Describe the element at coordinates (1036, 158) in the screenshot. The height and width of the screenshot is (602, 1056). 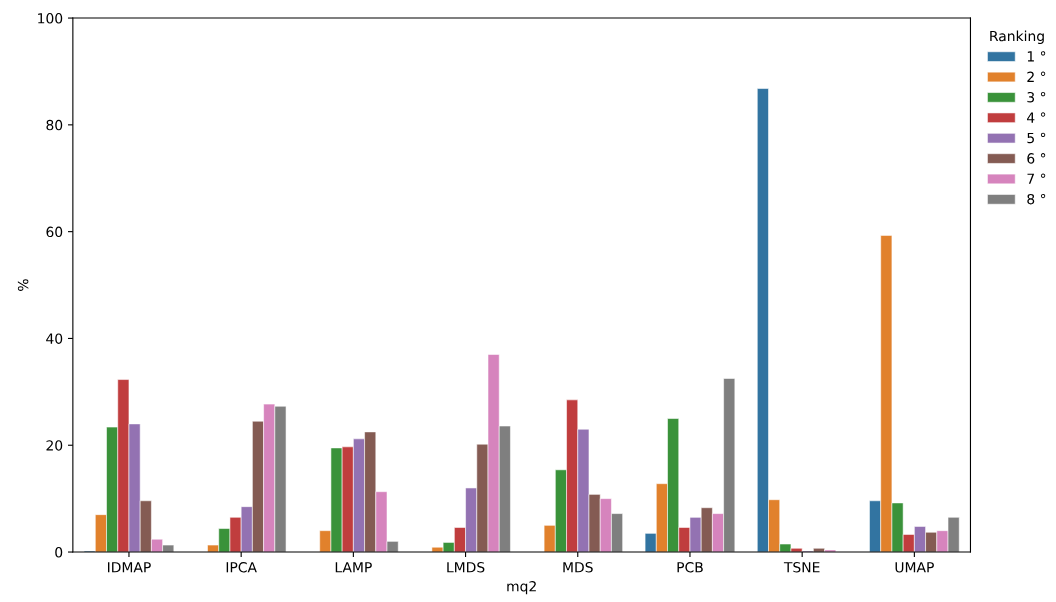
I see `legend-label: 6 °` at that location.